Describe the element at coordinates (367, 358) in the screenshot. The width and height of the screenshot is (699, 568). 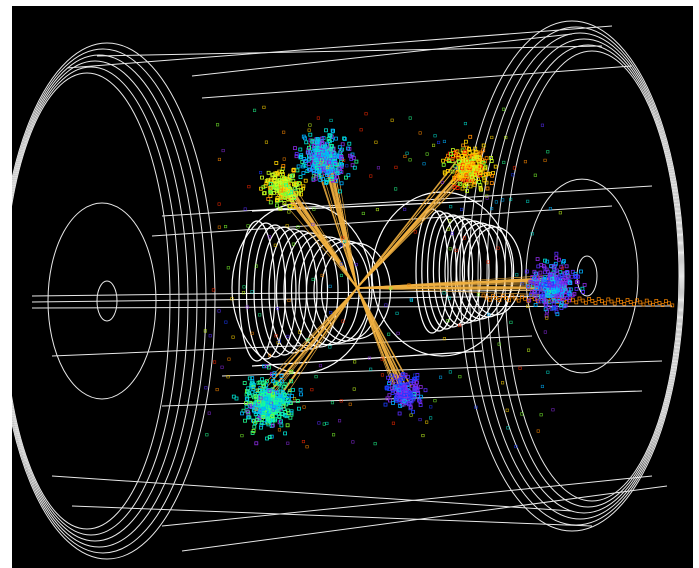
I see `tracker-barrel-line` at that location.